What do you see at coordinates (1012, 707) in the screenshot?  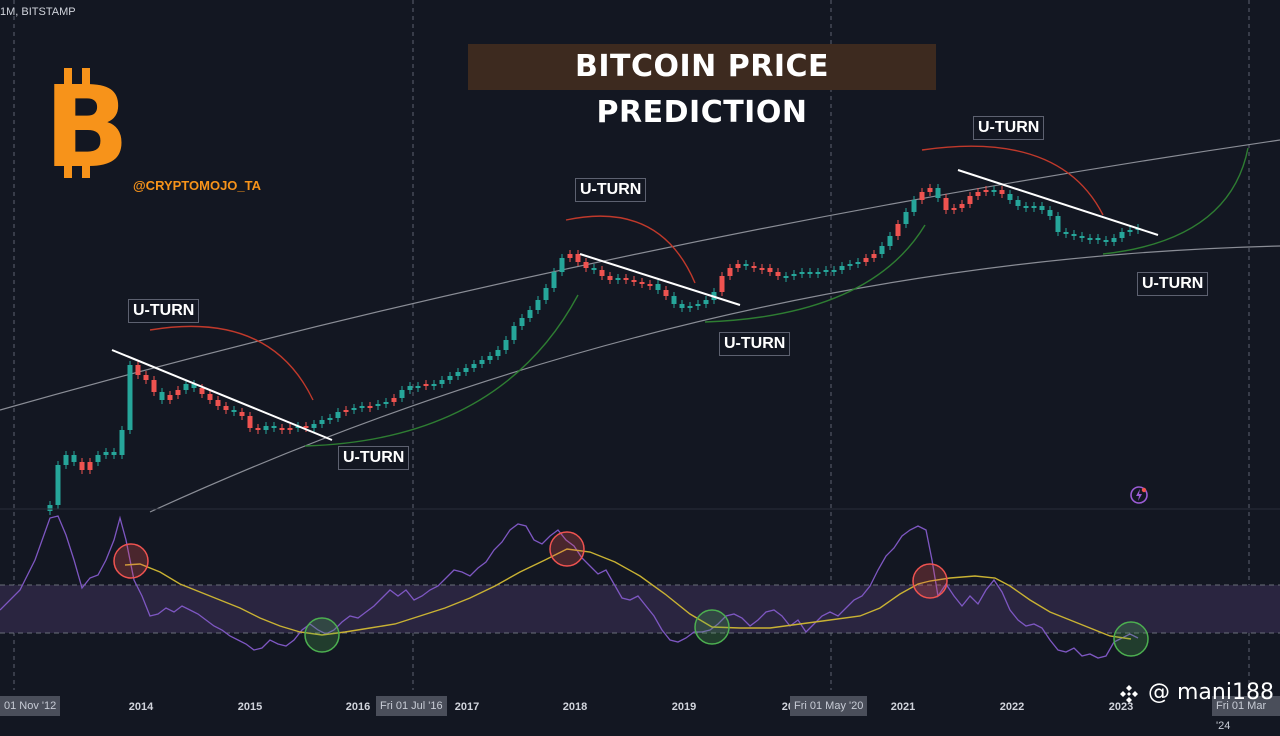 I see `x-tick-label: 2022` at bounding box center [1012, 707].